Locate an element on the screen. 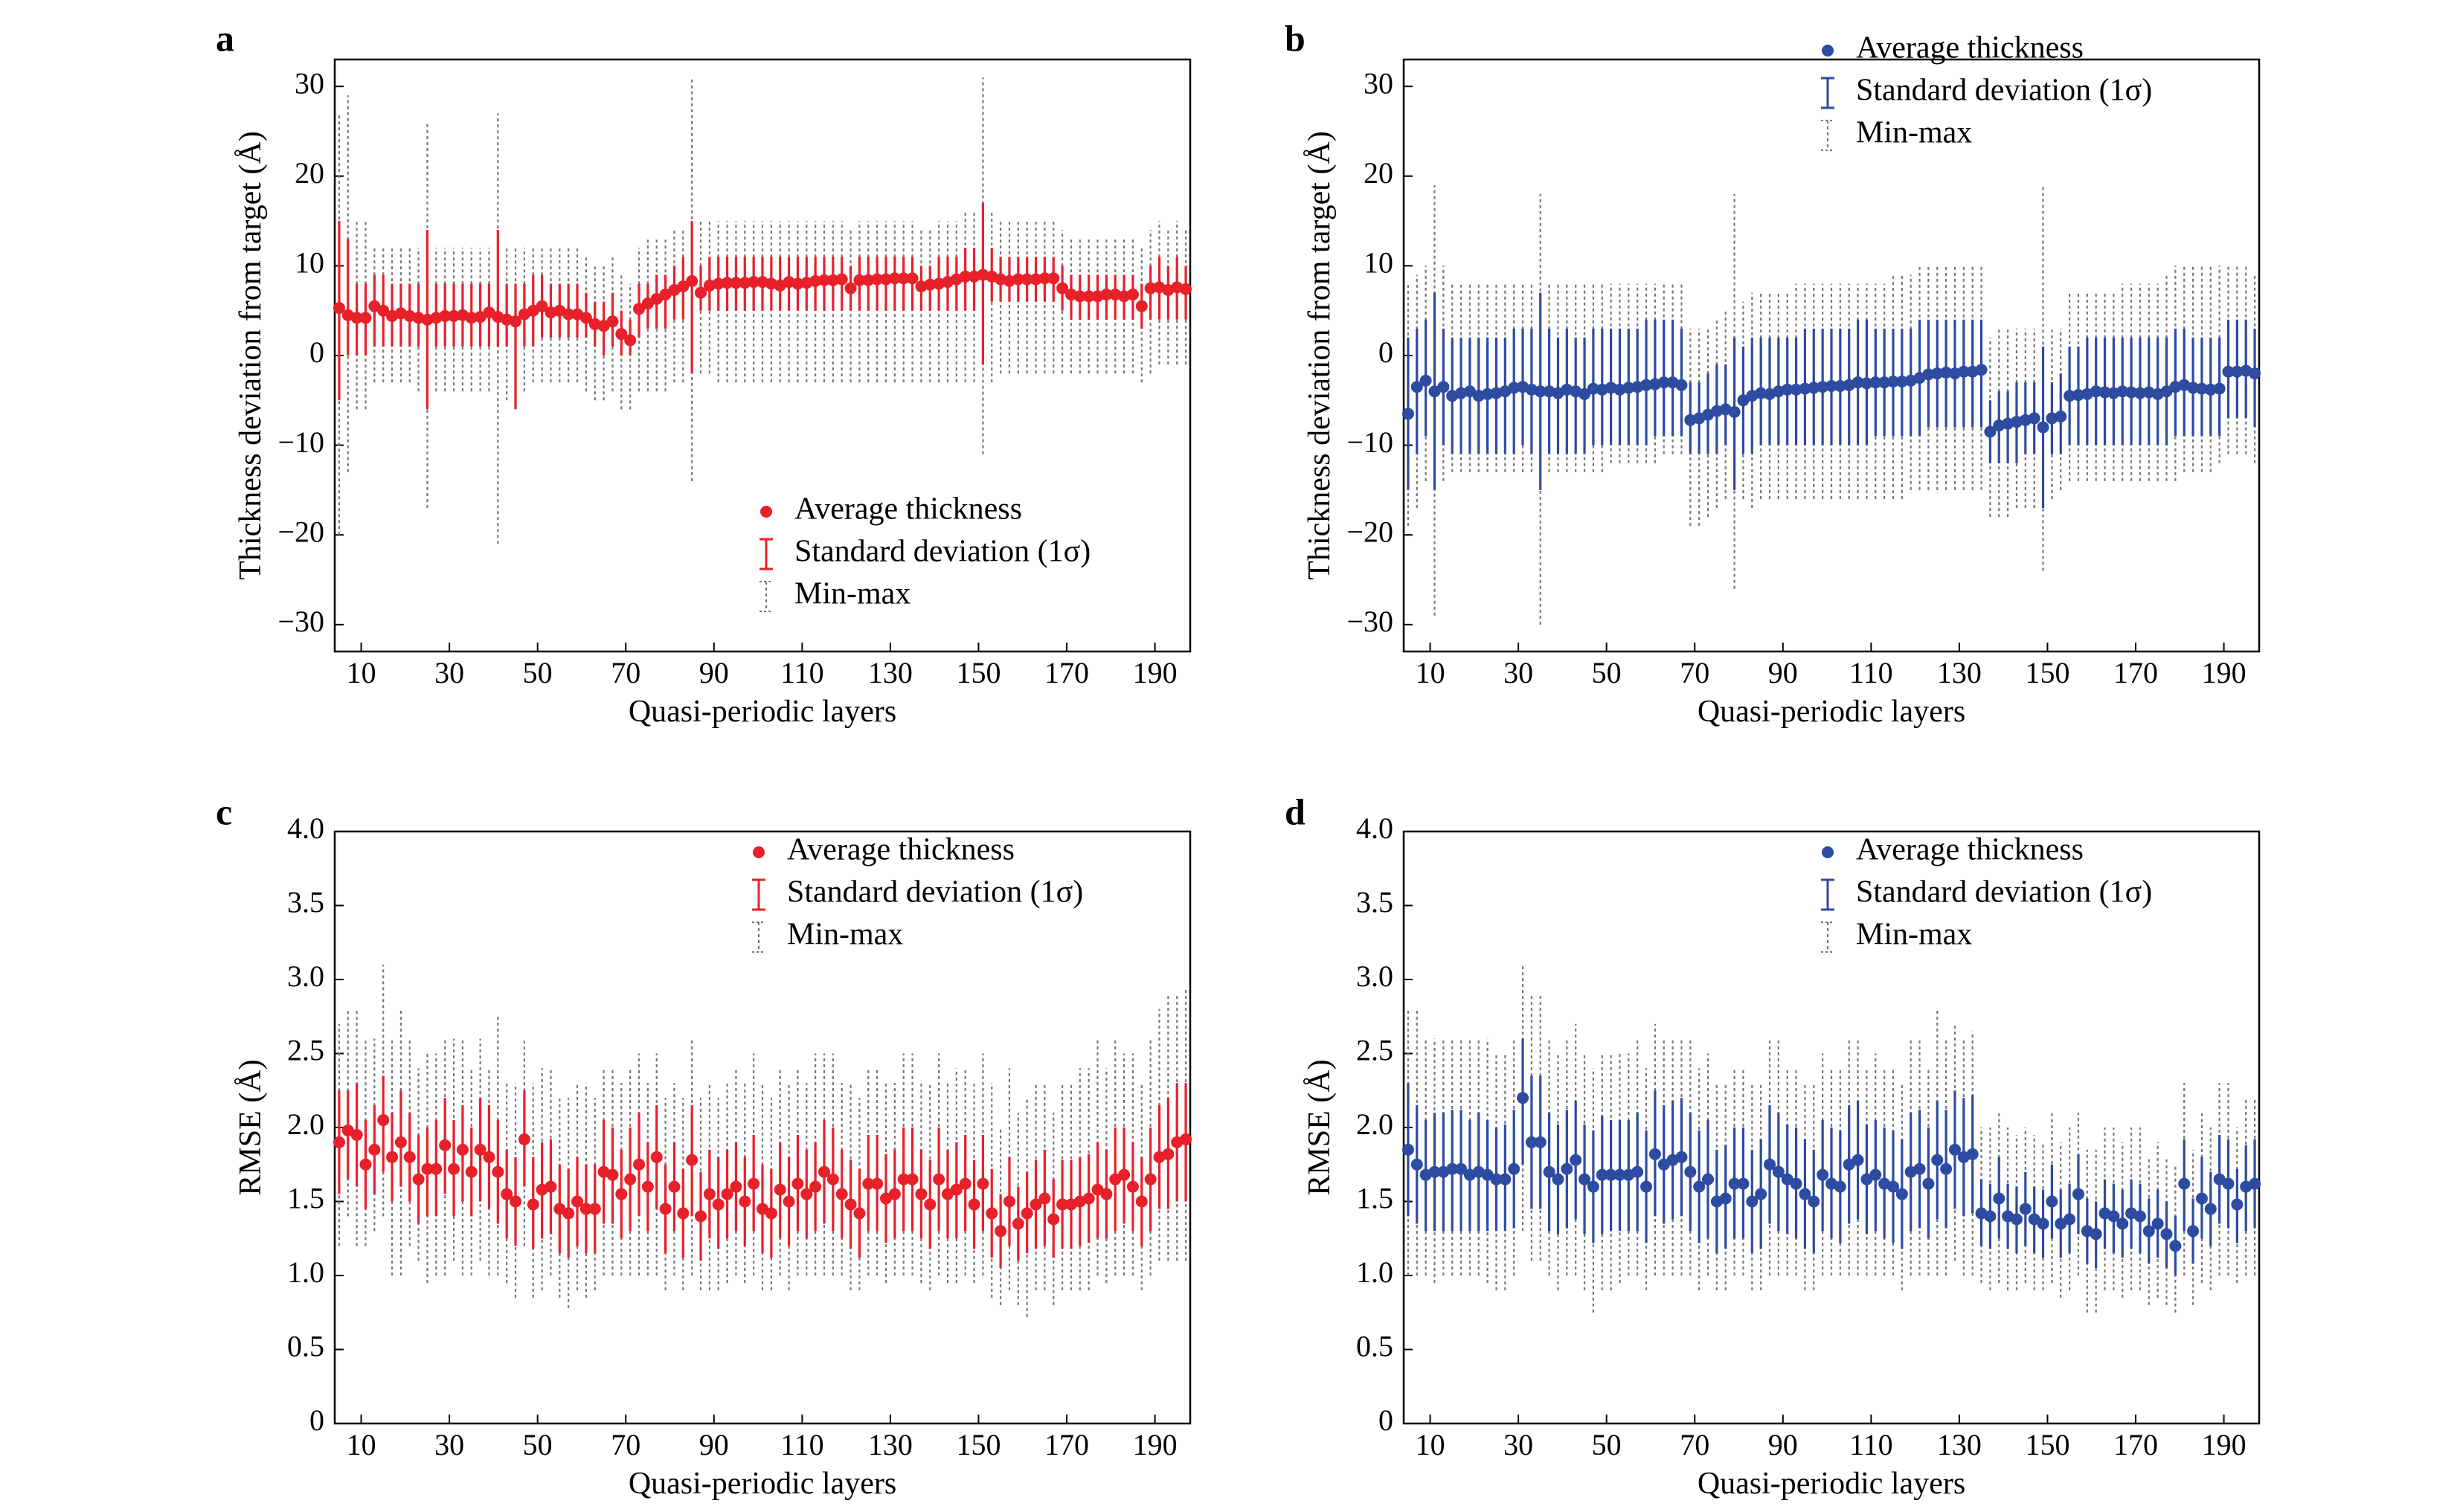 The height and width of the screenshot is (1512, 2460). x-tick-label: 70 is located at coordinates (1694, 672).